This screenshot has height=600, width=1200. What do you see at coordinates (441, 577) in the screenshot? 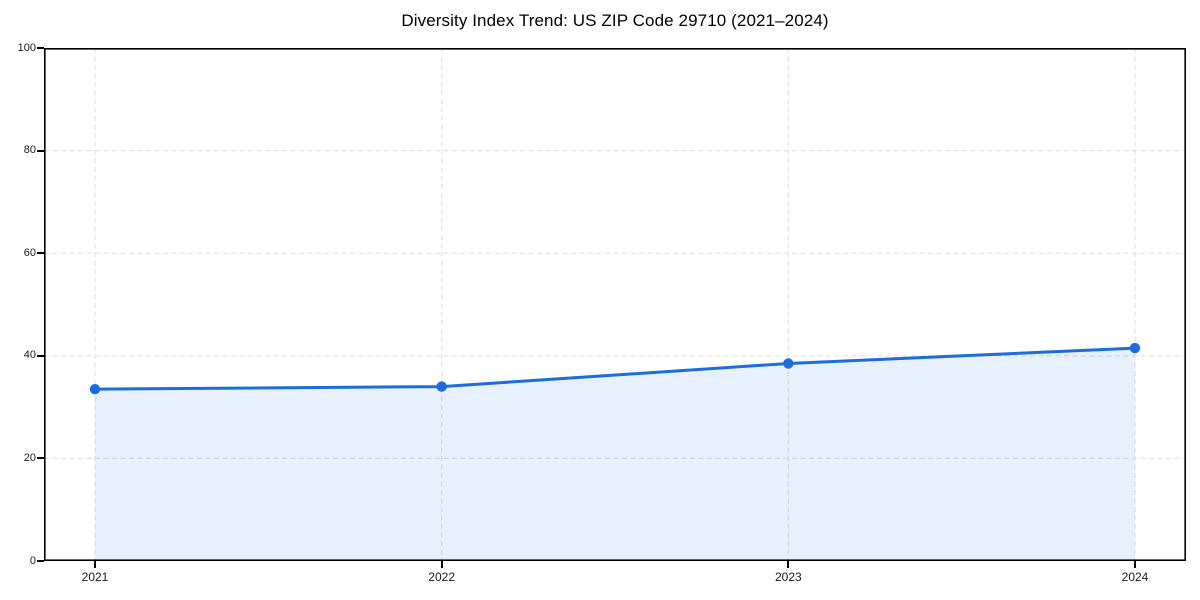
I see `x-tick-label: 2022` at bounding box center [441, 577].